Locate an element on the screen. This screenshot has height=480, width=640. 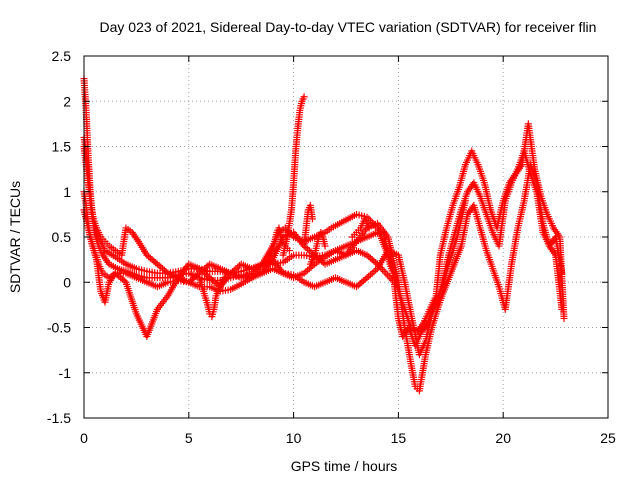
y-tick-label: 1 is located at coordinates (67, 192).